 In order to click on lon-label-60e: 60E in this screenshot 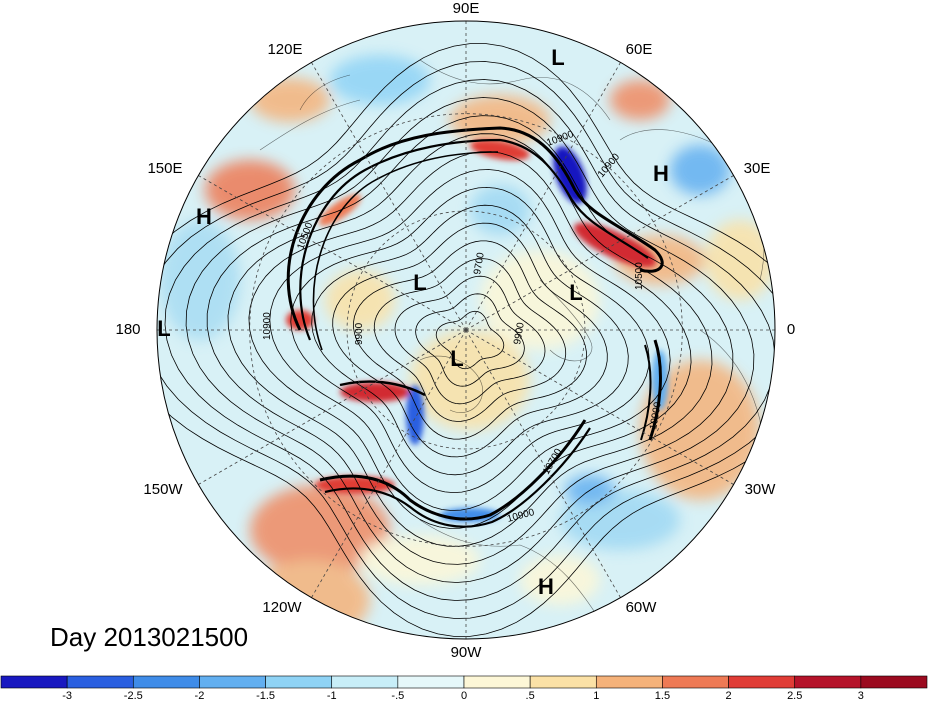, I will do `click(639, 49)`.